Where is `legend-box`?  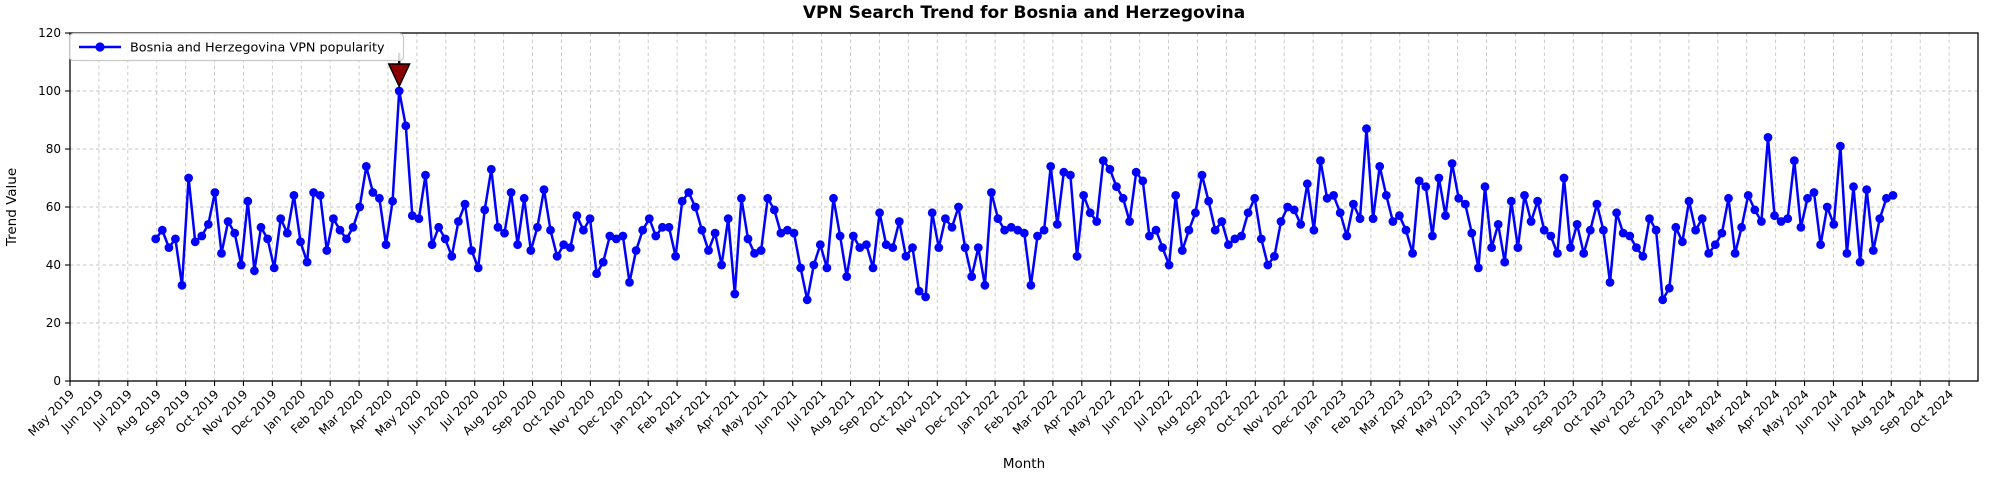 legend-box is located at coordinates (236, 47).